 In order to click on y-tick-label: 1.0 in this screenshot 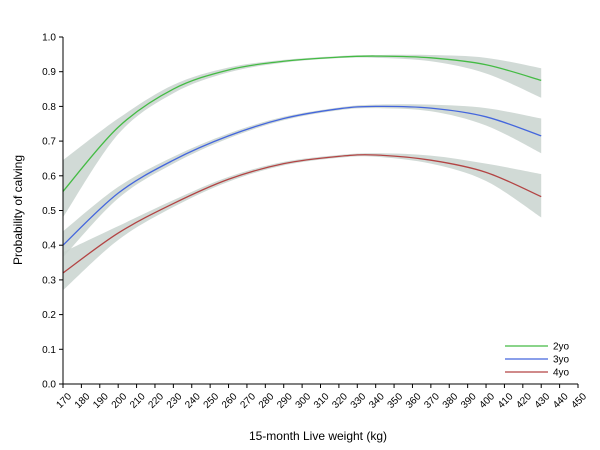, I will do `click(49, 38)`.